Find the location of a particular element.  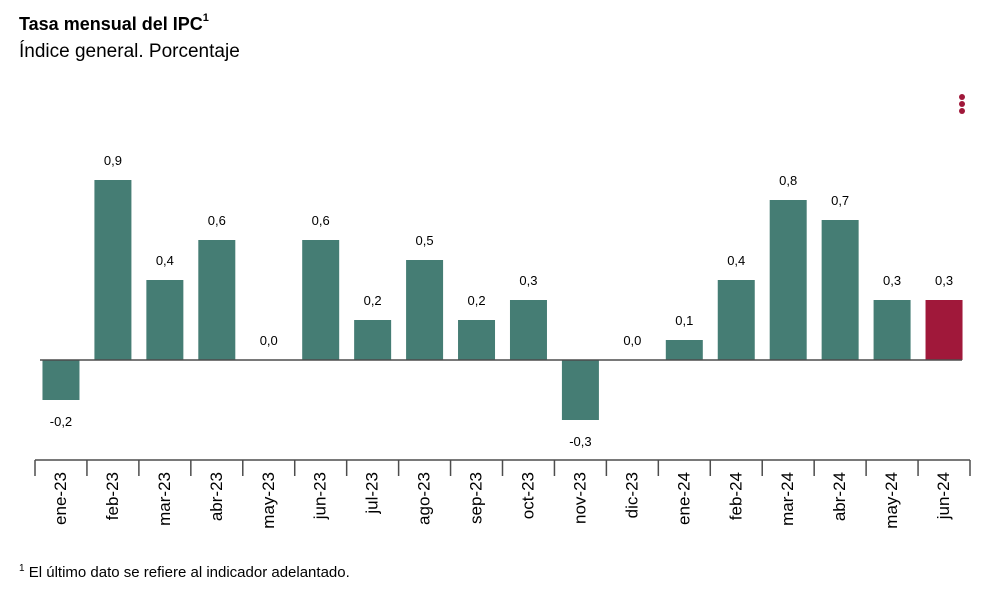

x-tick-label: dic-23 is located at coordinates (631, 495).